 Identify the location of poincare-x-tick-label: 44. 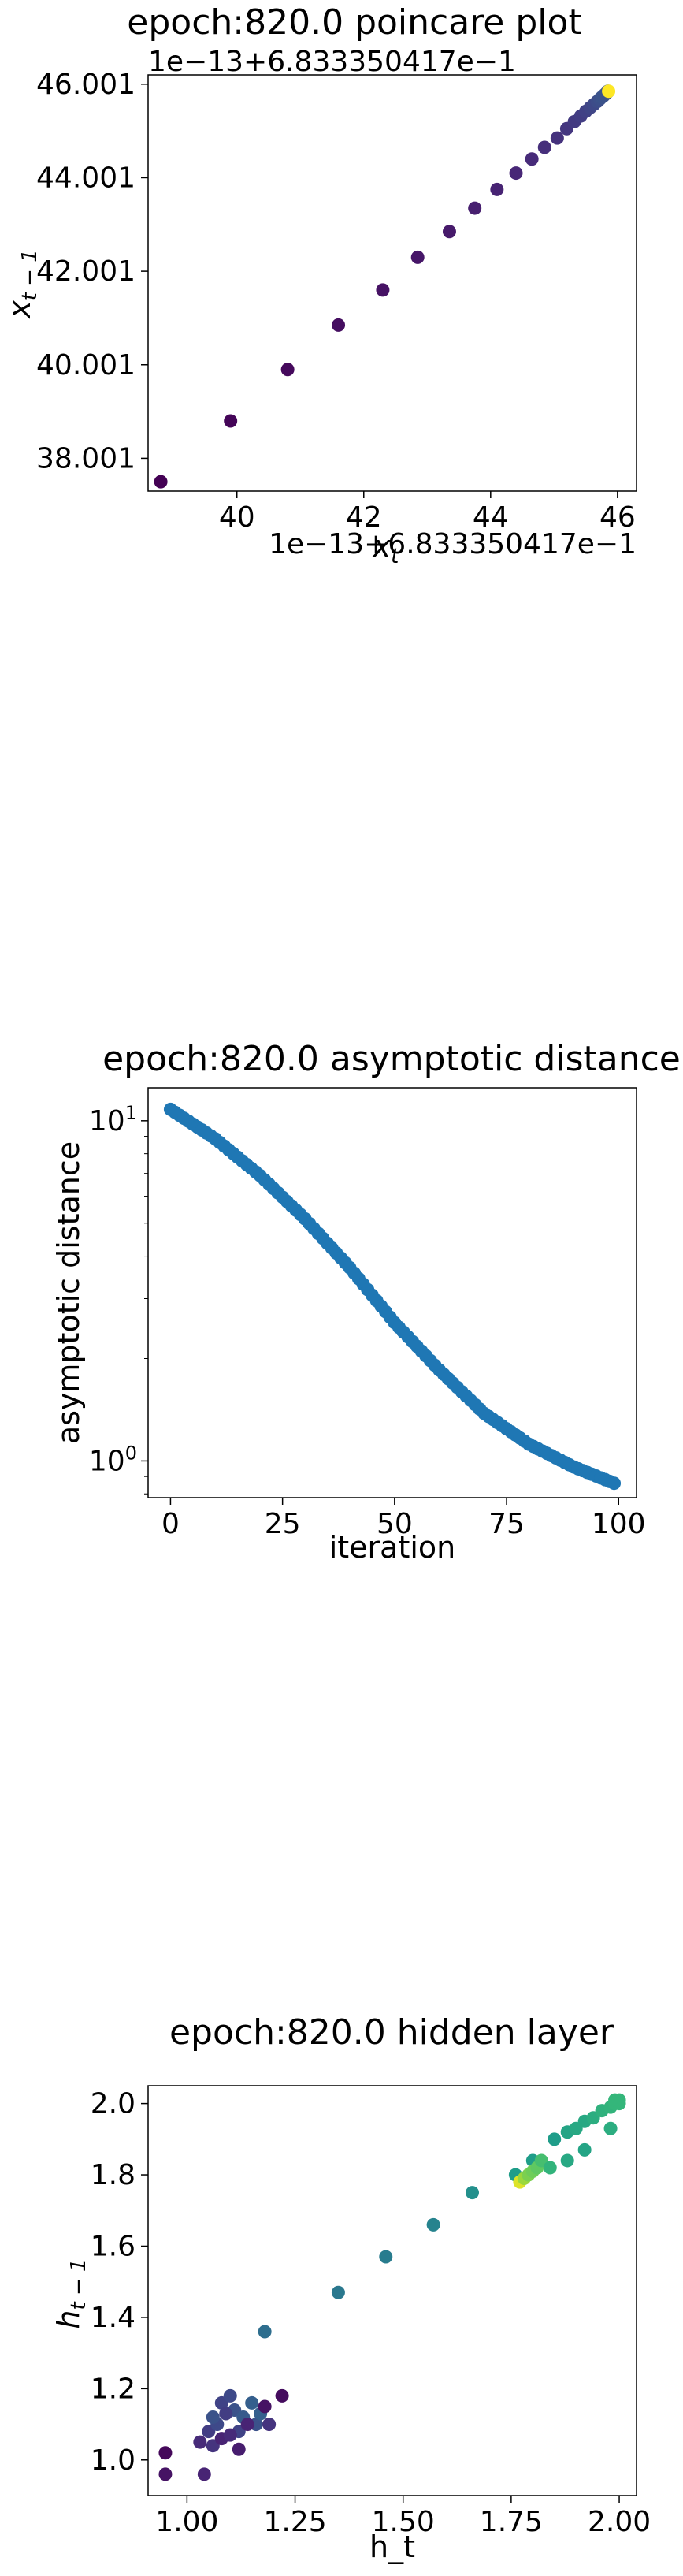
(491, 517).